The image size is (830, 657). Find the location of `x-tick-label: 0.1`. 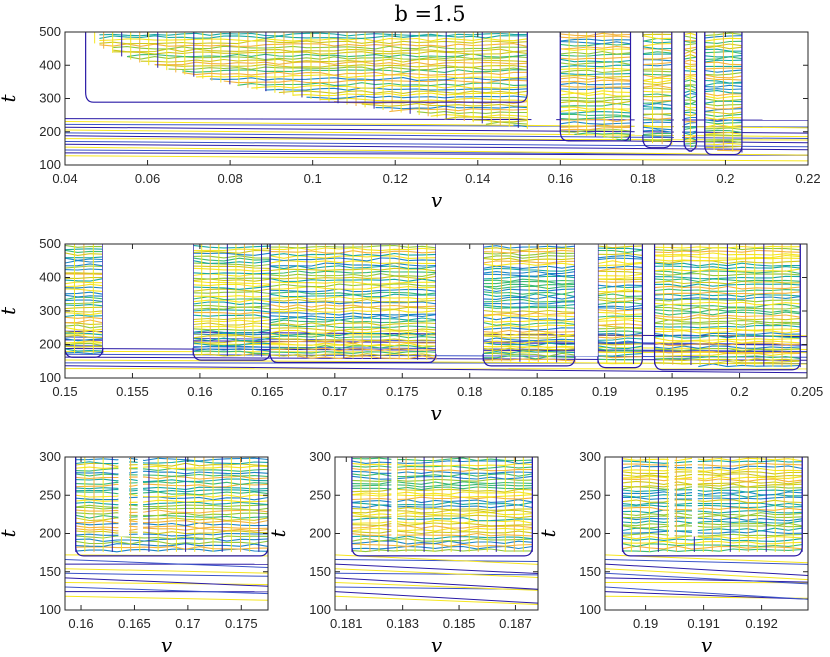

x-tick-label: 0.1 is located at coordinates (313, 178).